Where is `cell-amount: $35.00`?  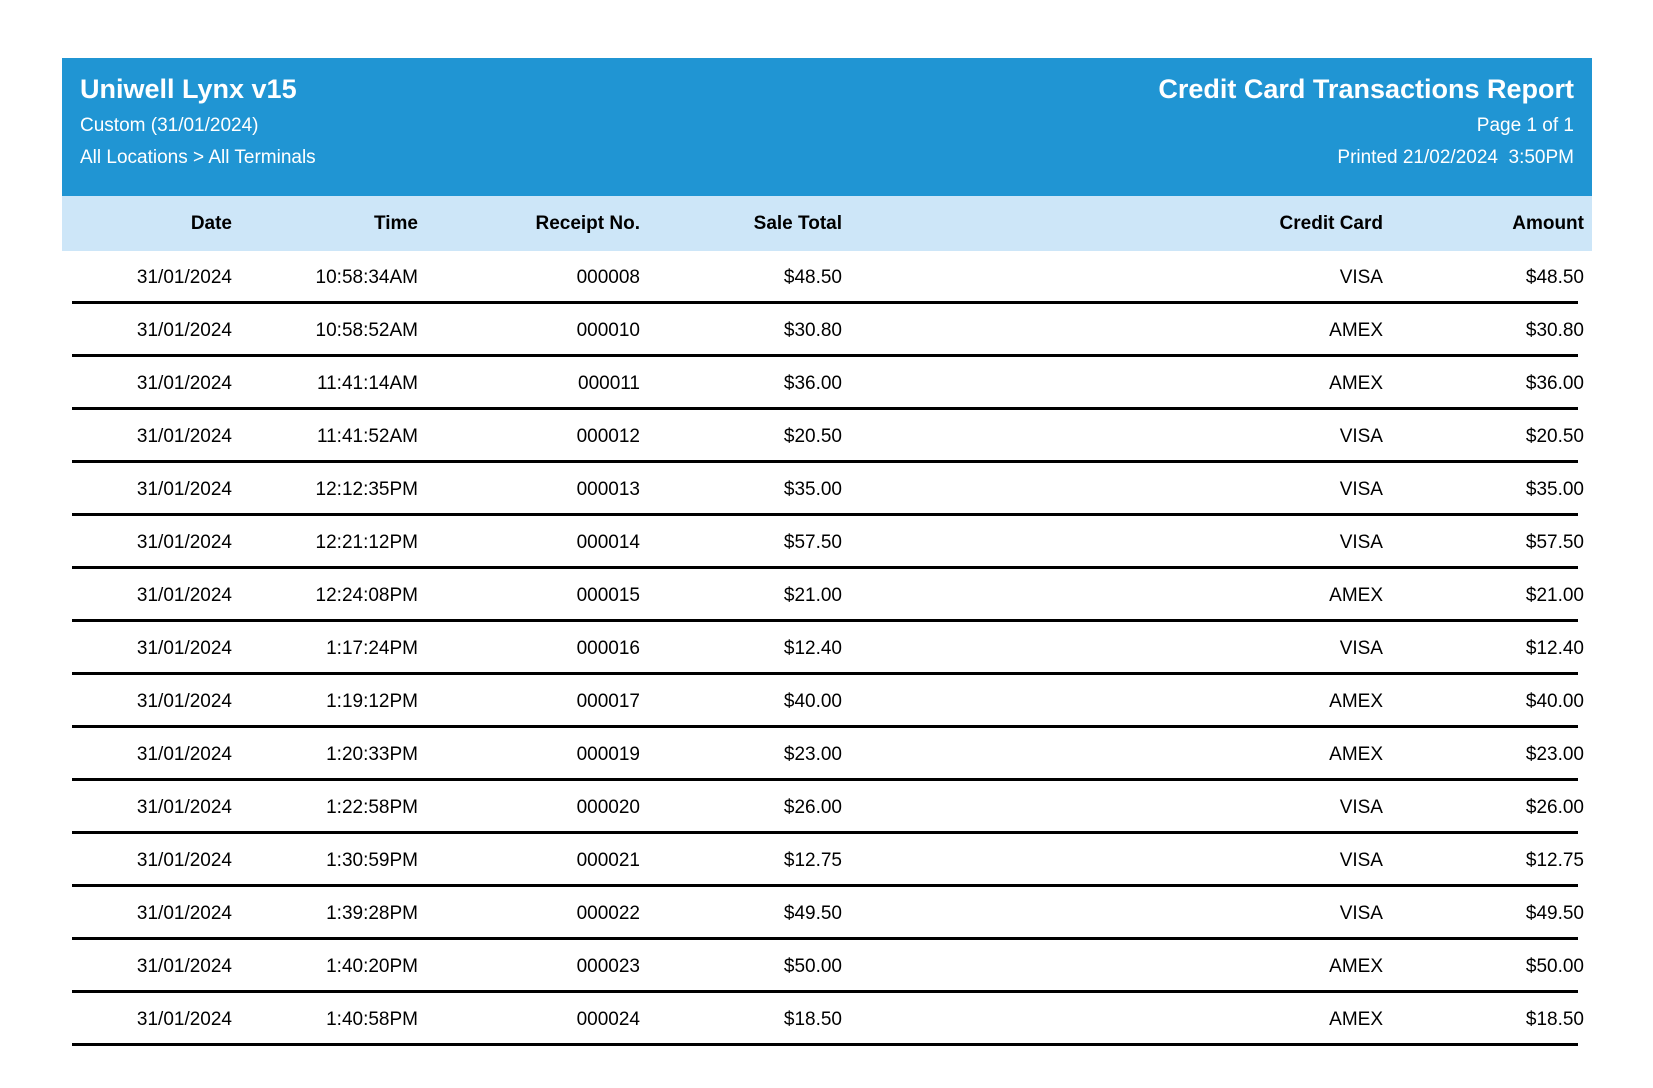 cell-amount: $35.00 is located at coordinates (1554, 489).